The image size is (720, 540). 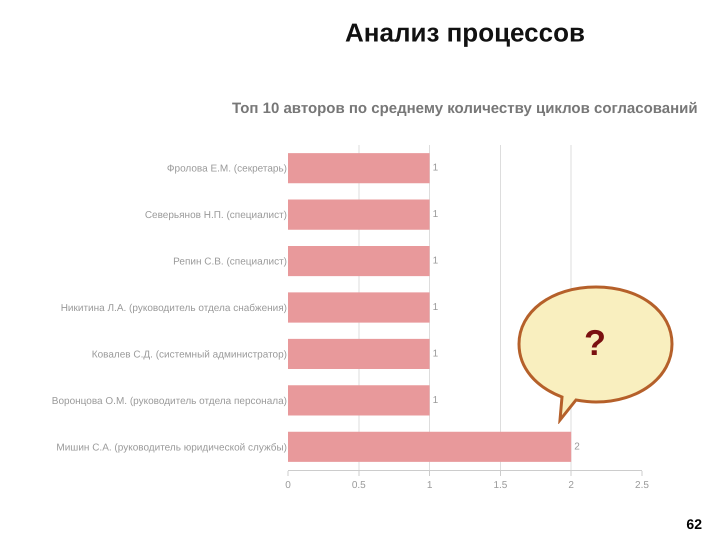 What do you see at coordinates (500, 485) in the screenshot?
I see `x-tick-label: 1.5` at bounding box center [500, 485].